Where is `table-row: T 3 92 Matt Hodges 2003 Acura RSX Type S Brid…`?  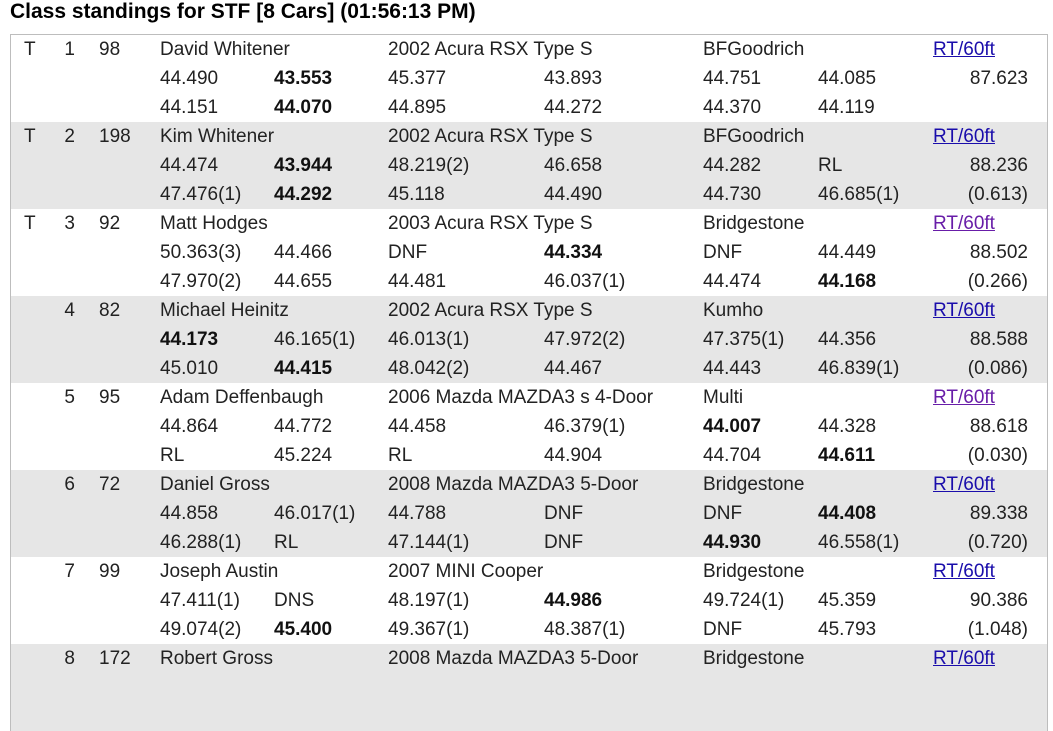
table-row: T 3 92 Matt Hodges 2003 Acura RSX Type S Brid… is located at coordinates (529, 252).